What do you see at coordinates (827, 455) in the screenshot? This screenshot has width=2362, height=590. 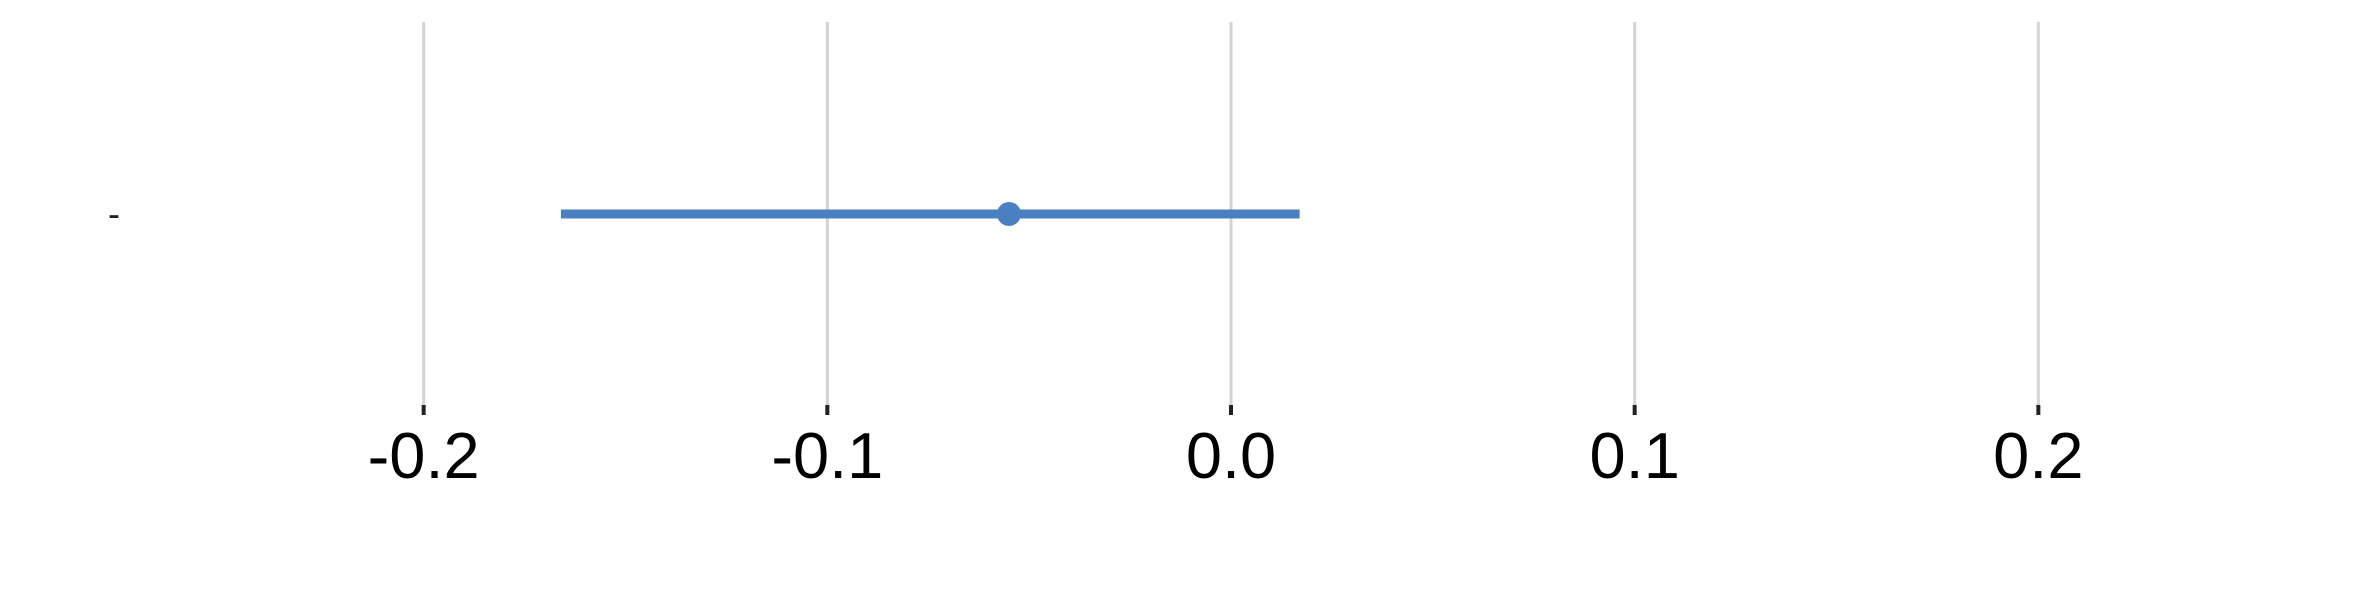 I see `x-tick-label: -0.1` at bounding box center [827, 455].